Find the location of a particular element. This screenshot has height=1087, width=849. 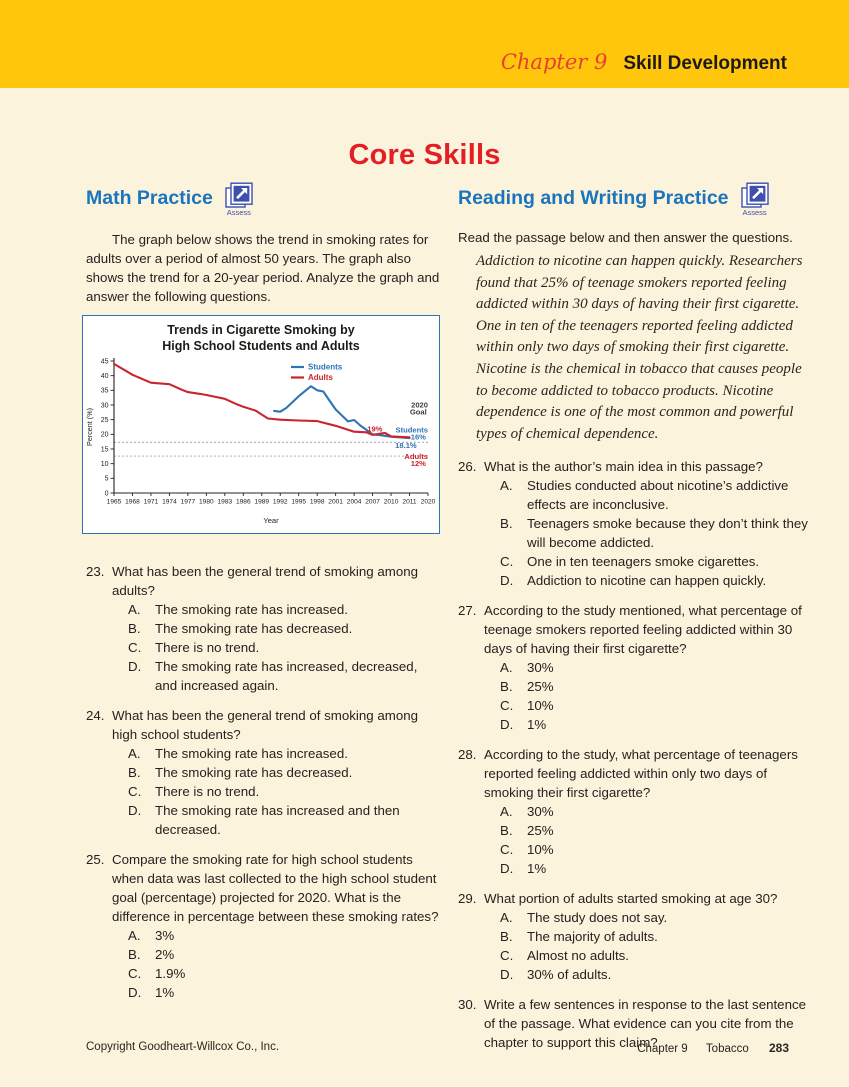

chart-title-line1: Trends in Cigarette Smoking by is located at coordinates (261, 330).